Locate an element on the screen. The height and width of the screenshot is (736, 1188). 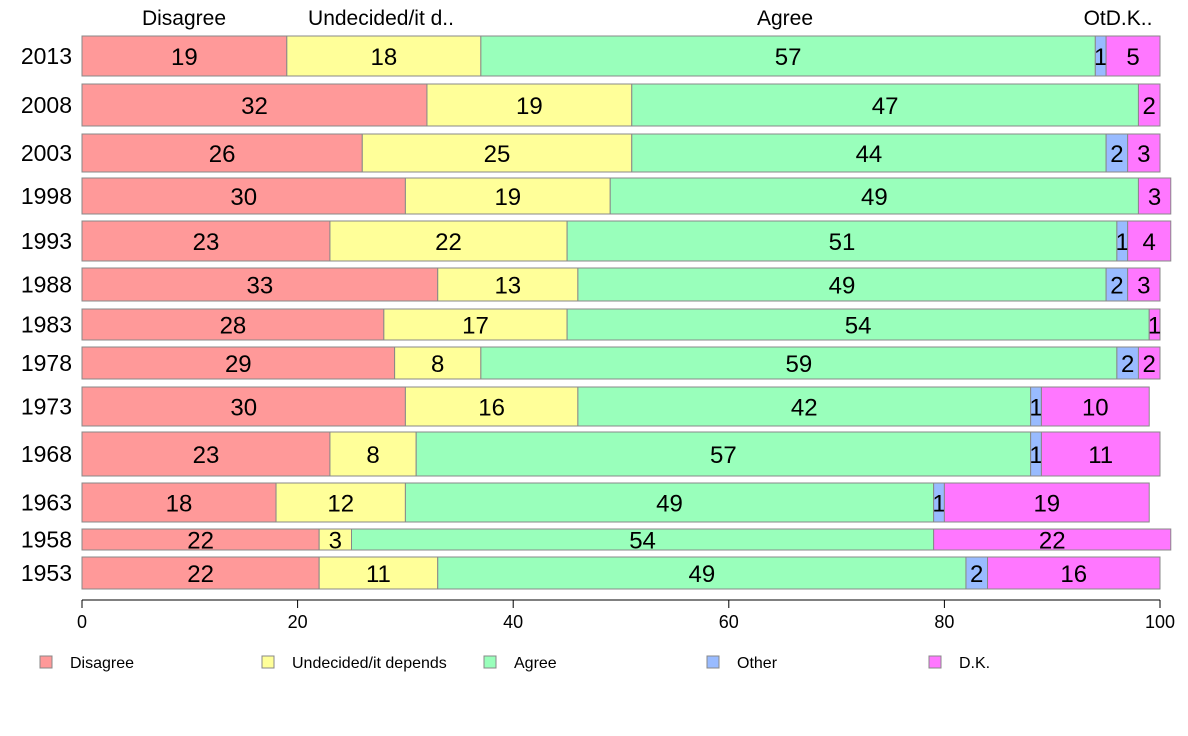
y-tick-label: 1983 is located at coordinates (46, 325).